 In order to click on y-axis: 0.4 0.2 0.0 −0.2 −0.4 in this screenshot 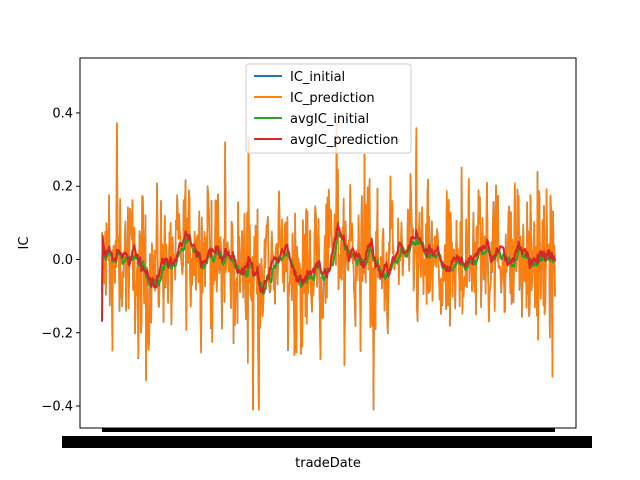, I will do `click(60, 260)`.